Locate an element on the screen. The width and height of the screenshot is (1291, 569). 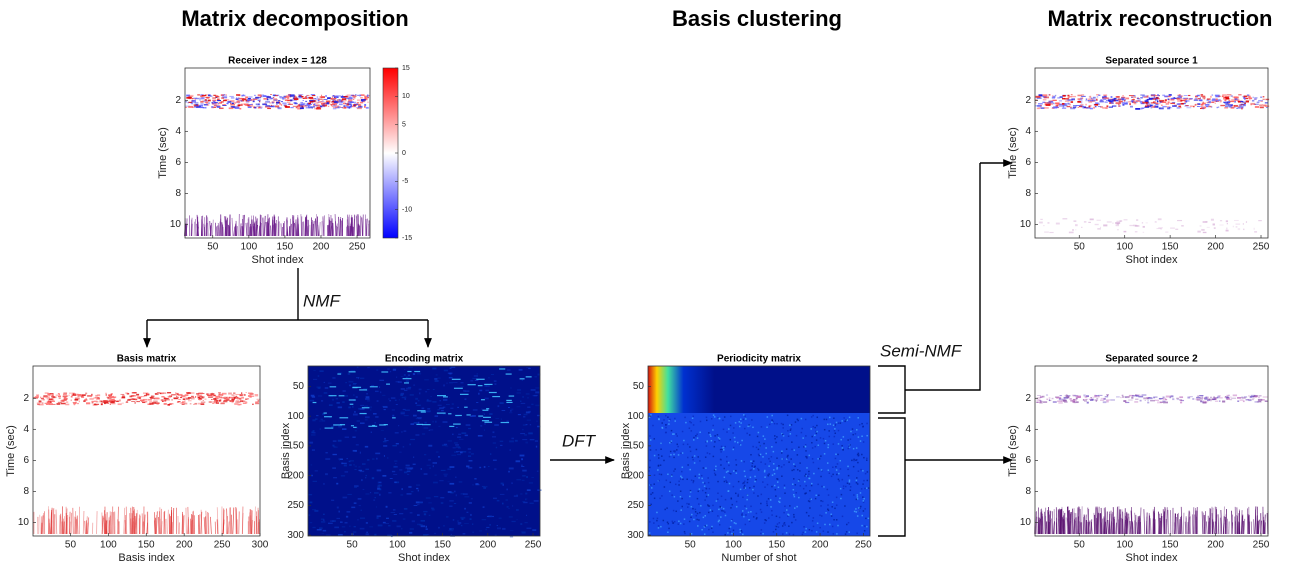
x-tick-label: 300 is located at coordinates (260, 545).